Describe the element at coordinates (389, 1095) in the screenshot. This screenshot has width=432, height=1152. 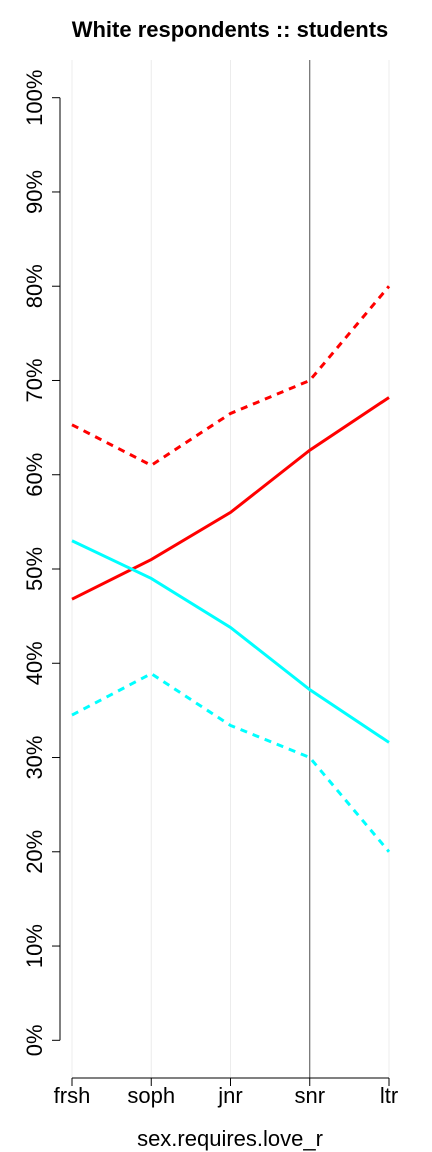
I see `x-tick-label: ltr` at that location.